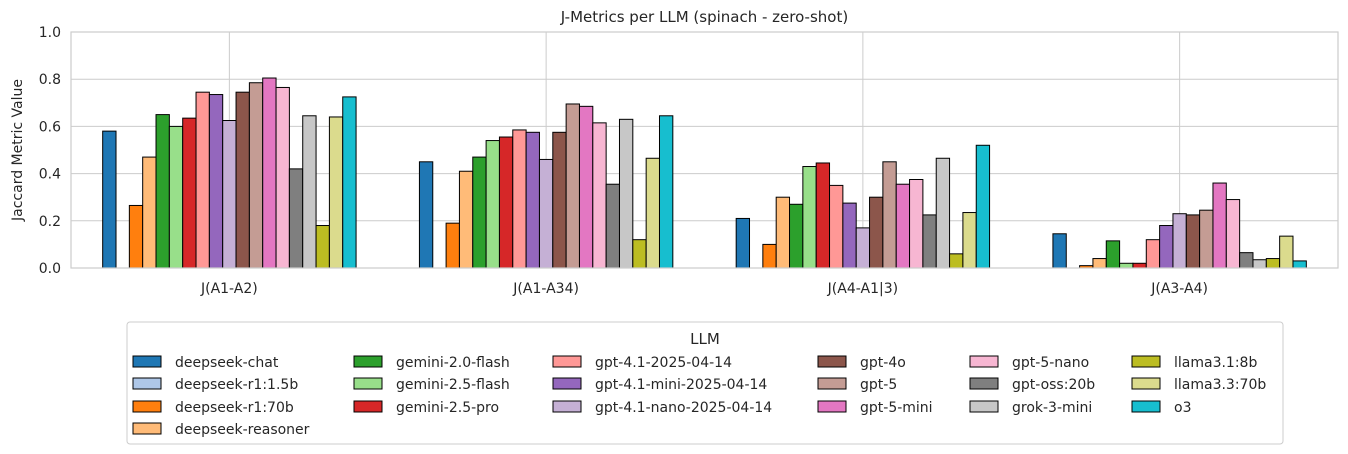 The image size is (1348, 454). What do you see at coordinates (1198, 385) in the screenshot?
I see `legend-item: llama3.3:70b` at bounding box center [1198, 385].